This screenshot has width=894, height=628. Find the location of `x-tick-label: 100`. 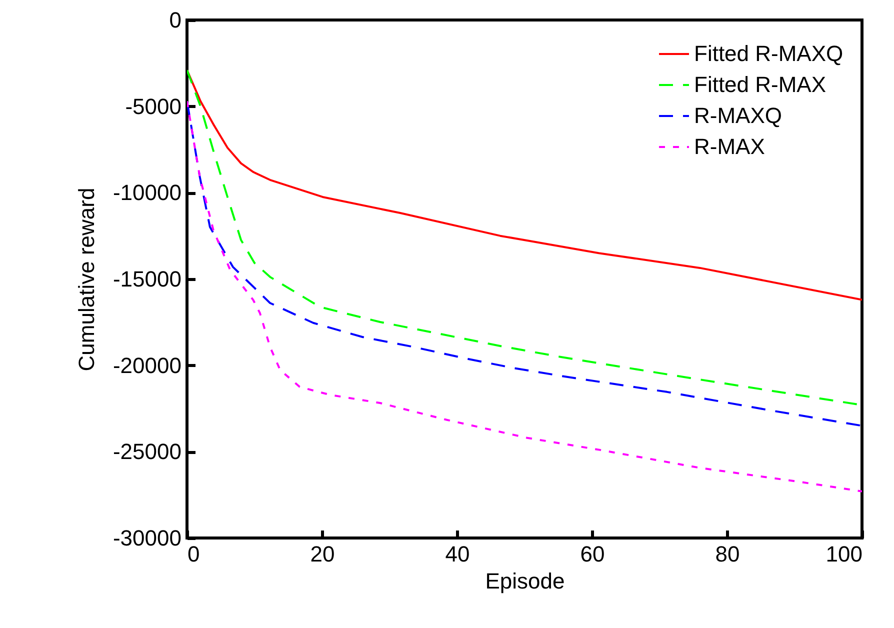

x-tick-label: 100 is located at coordinates (844, 554).